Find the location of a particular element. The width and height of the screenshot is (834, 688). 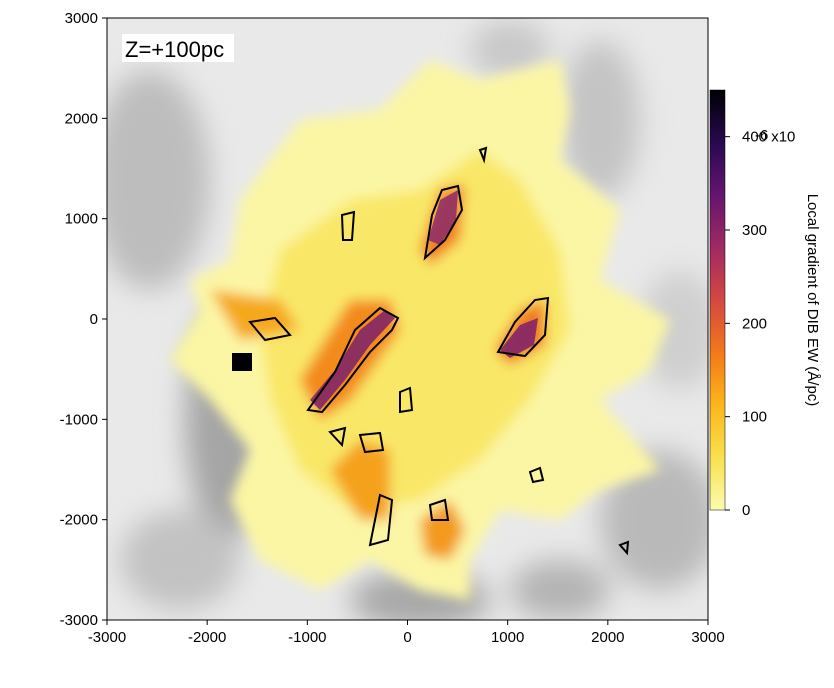

colorbar-tick-label: 0 is located at coordinates (746, 510).